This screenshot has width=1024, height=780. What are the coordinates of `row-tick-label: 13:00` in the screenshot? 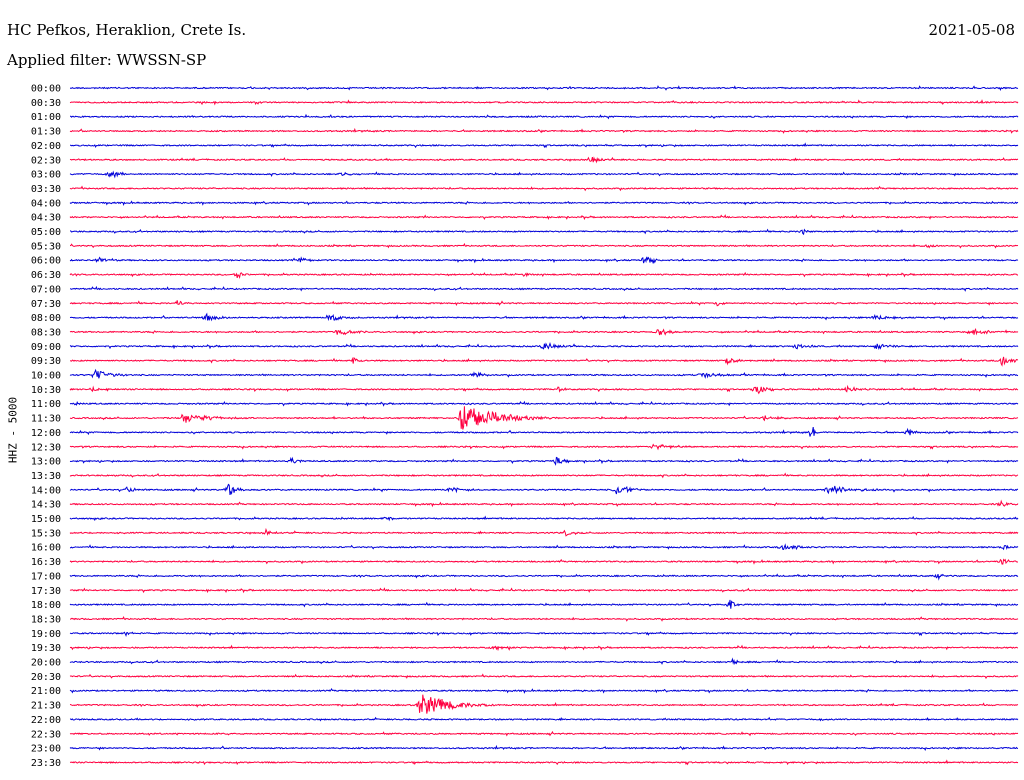 It's located at (46, 462).